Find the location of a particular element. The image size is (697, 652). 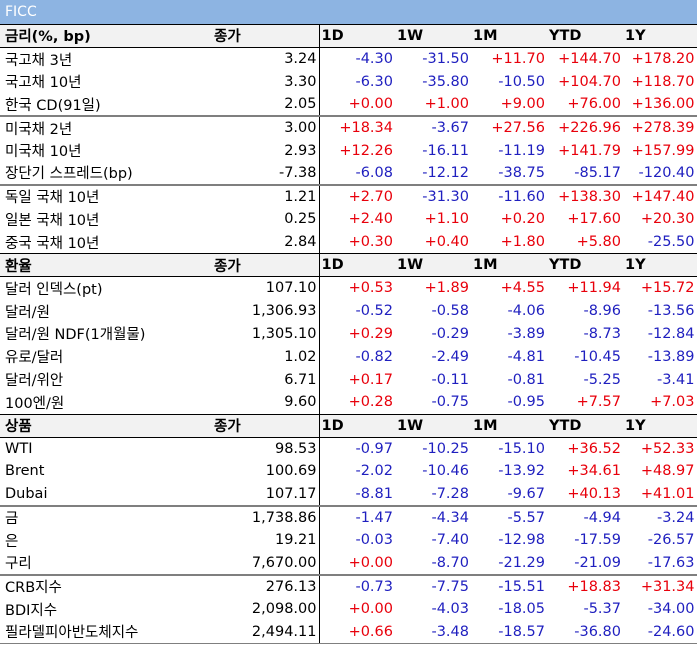

change-value: -5.37 is located at coordinates (602, 609).